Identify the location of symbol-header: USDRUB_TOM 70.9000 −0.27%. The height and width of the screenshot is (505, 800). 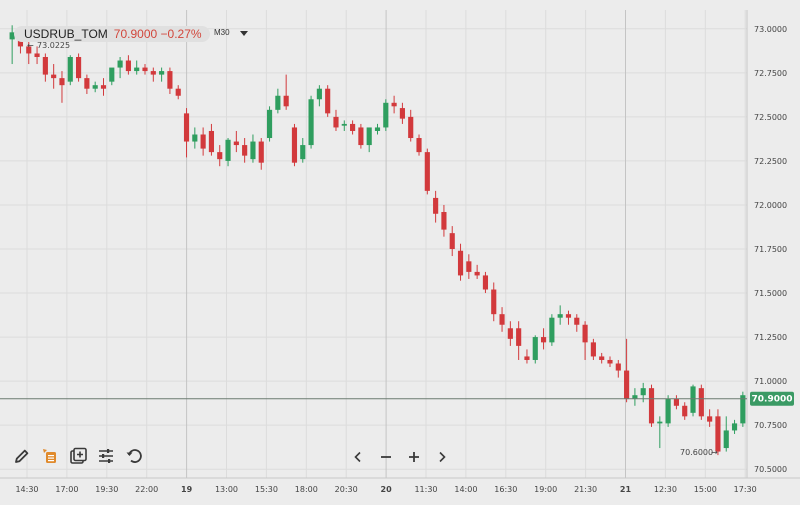
(112, 34).